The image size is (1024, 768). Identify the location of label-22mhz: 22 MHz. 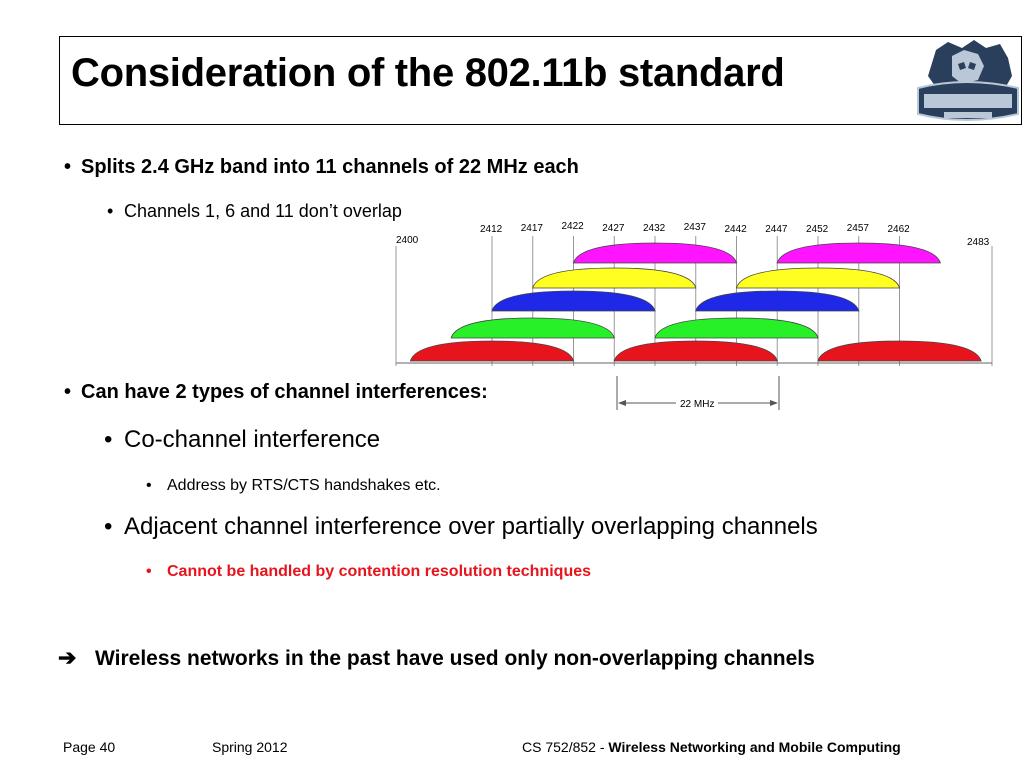
(697, 404).